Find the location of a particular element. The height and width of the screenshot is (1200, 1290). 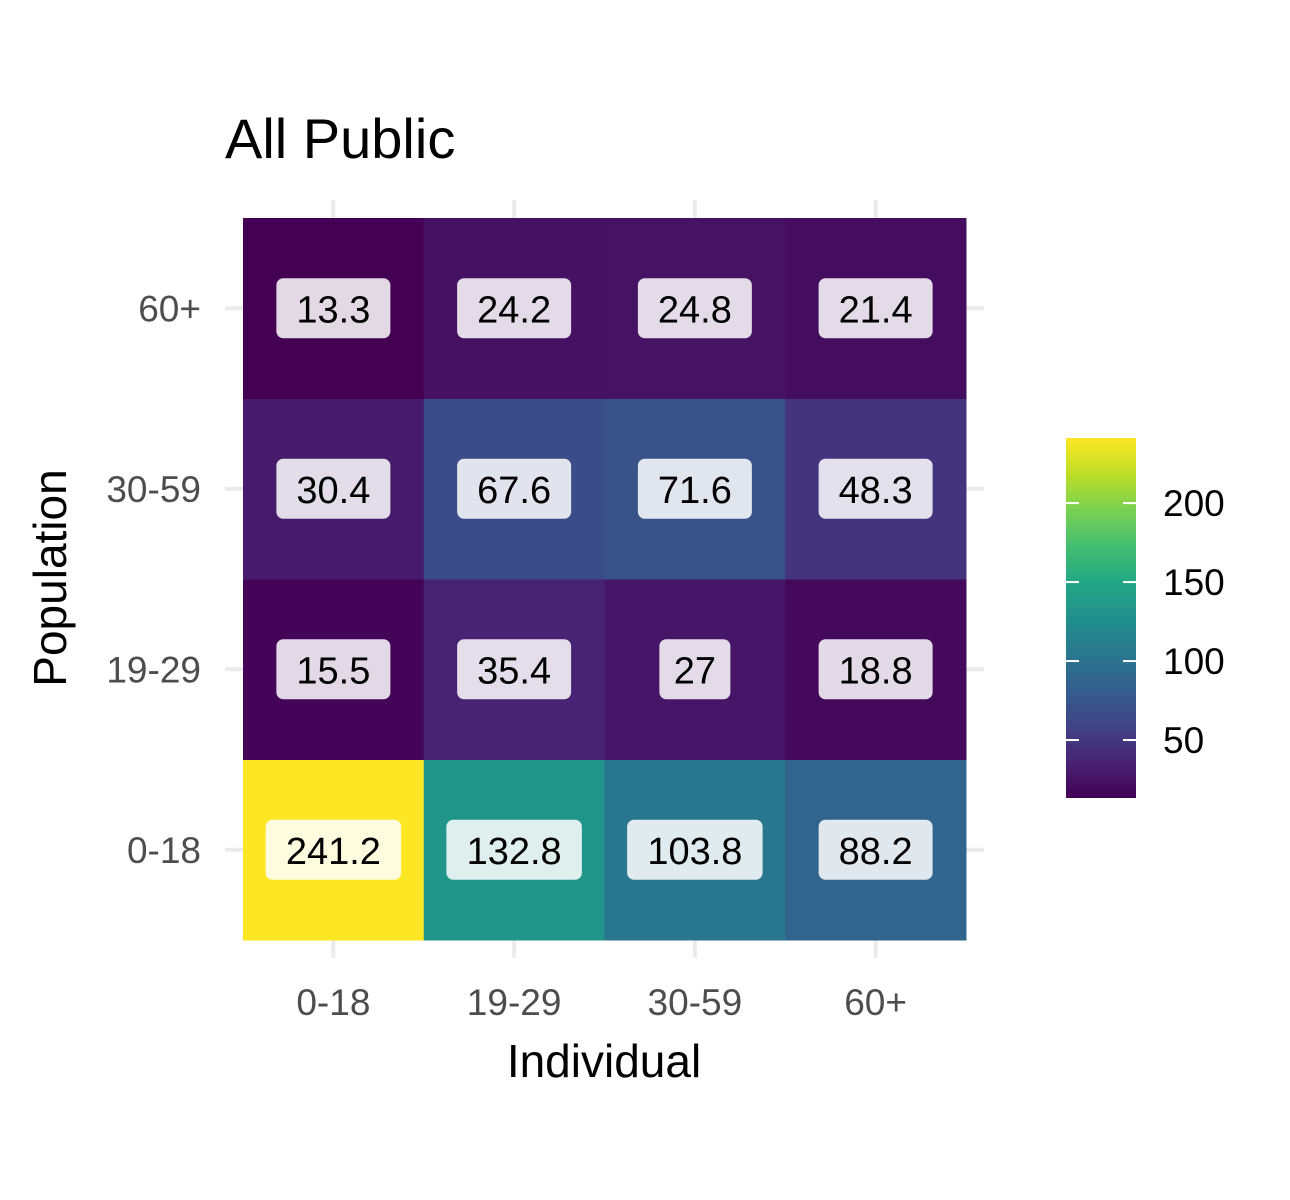

cell-label-text: 18.8 is located at coordinates (876, 671).